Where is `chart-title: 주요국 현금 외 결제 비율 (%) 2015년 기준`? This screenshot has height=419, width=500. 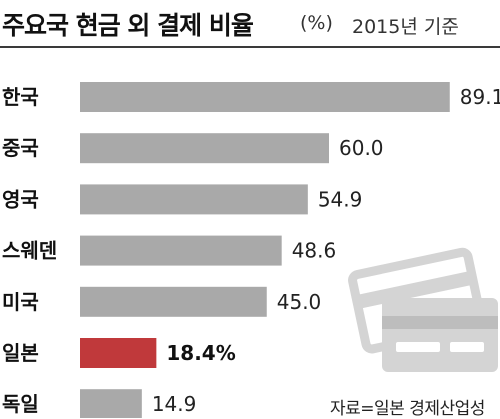
chart-title: 주요국 현금 외 결제 비율 (%) 2015년 기준 is located at coordinates (250, 22).